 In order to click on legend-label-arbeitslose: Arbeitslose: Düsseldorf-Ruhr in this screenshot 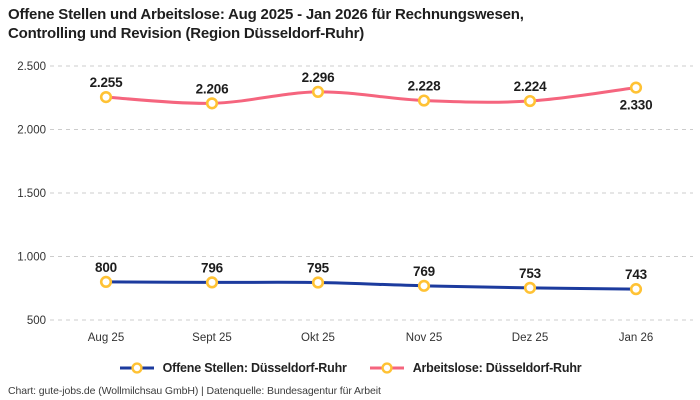, I will do `click(497, 368)`.